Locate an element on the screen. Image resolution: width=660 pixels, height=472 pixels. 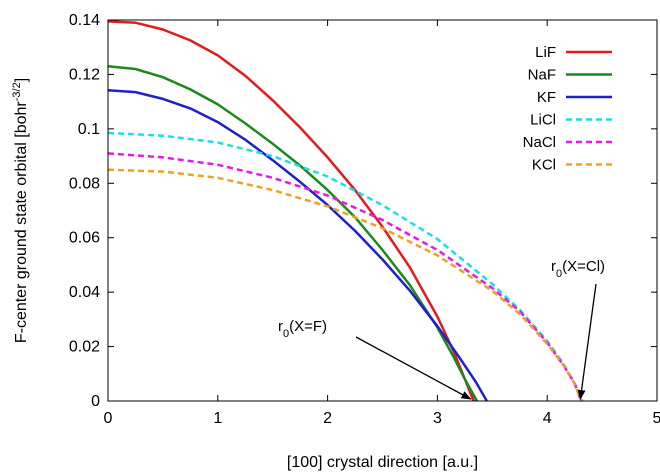
y-tick-label: 0.1 is located at coordinates (89, 129).